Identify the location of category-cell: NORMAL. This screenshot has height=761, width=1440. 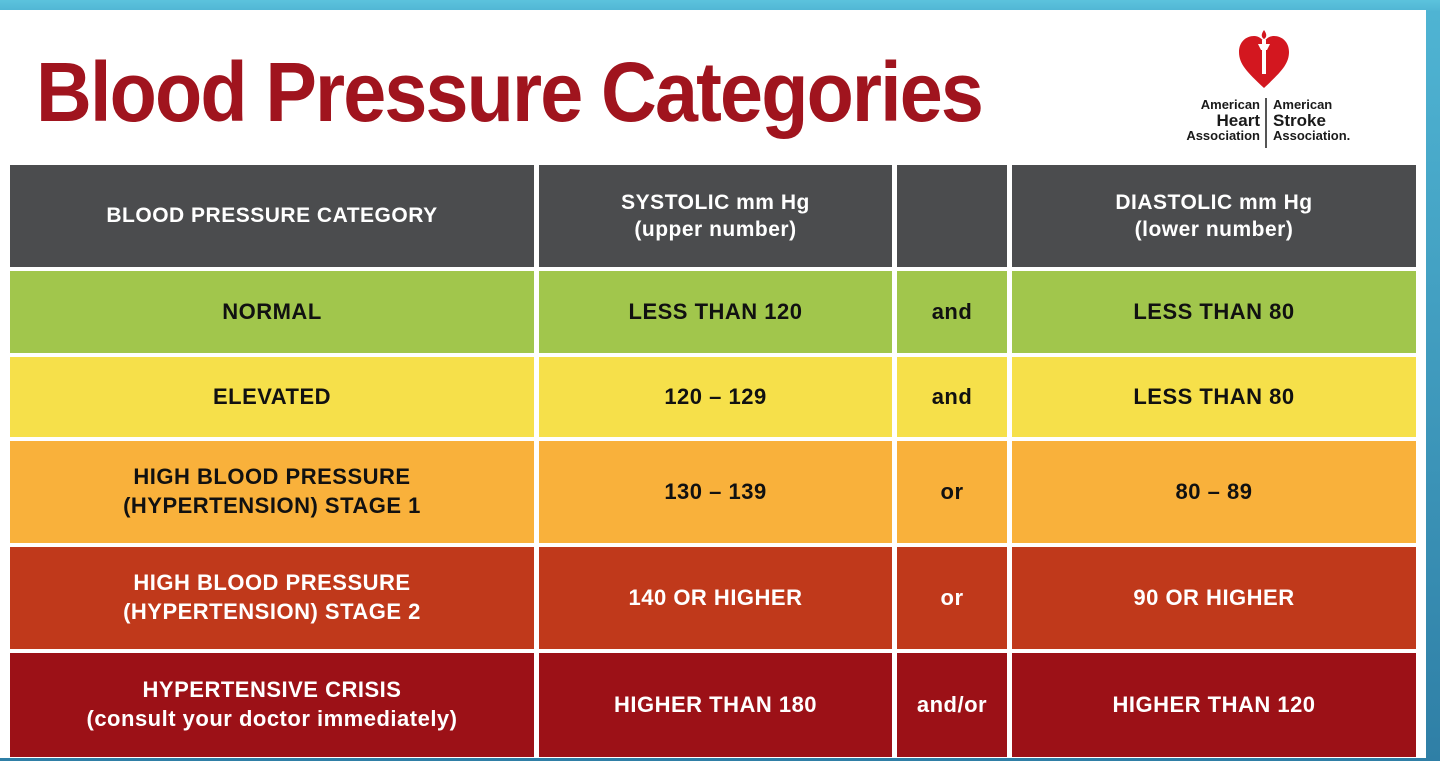
(272, 312).